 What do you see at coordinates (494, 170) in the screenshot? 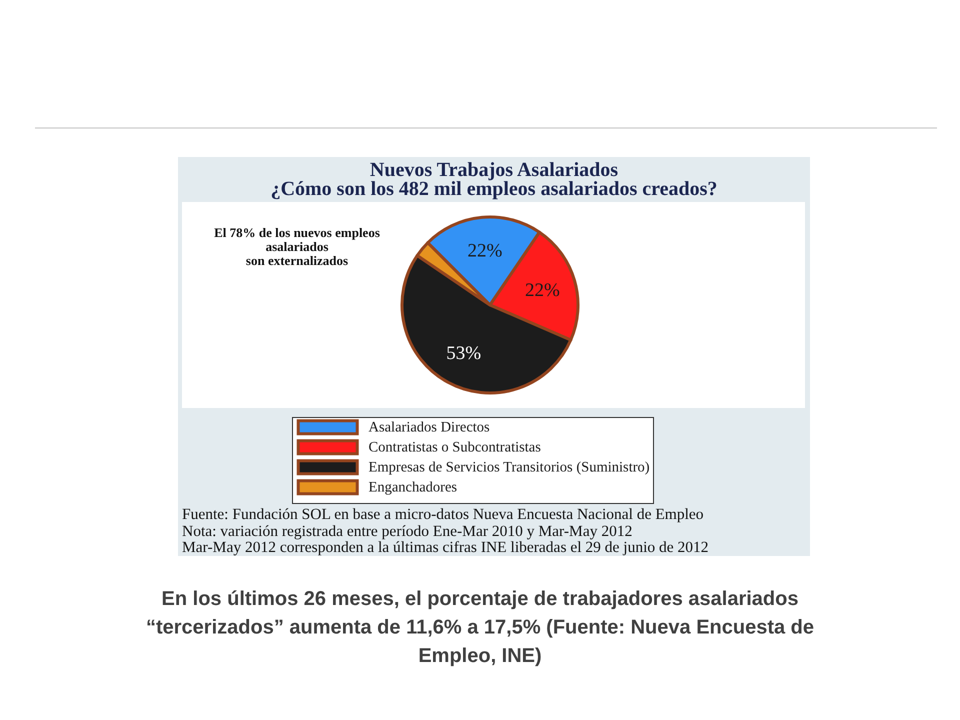
I see `chart-title: Nuevos Trabajos Asalariados` at bounding box center [494, 170].